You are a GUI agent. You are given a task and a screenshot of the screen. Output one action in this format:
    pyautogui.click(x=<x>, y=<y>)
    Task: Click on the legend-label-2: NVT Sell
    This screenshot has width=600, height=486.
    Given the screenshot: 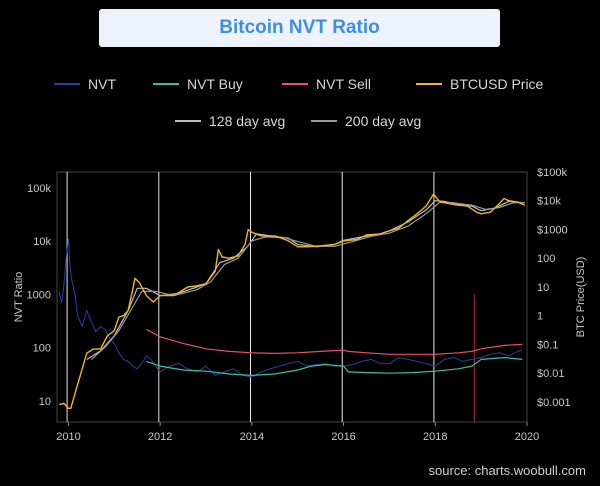 What is the action you would take?
    pyautogui.click(x=343, y=84)
    